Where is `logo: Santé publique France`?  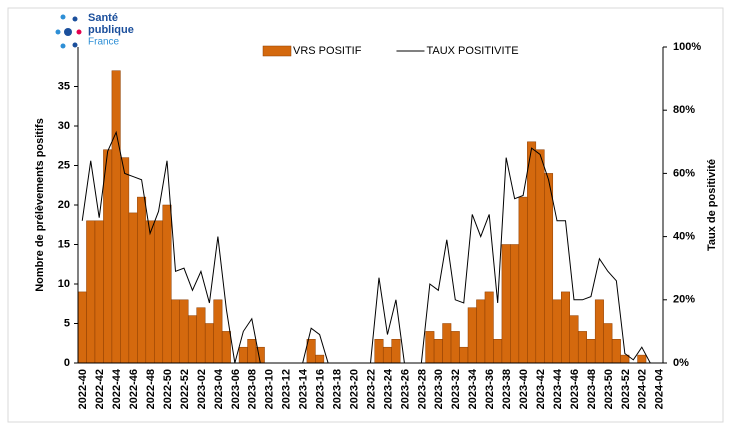
logo: Santé publique France is located at coordinates (94, 30).